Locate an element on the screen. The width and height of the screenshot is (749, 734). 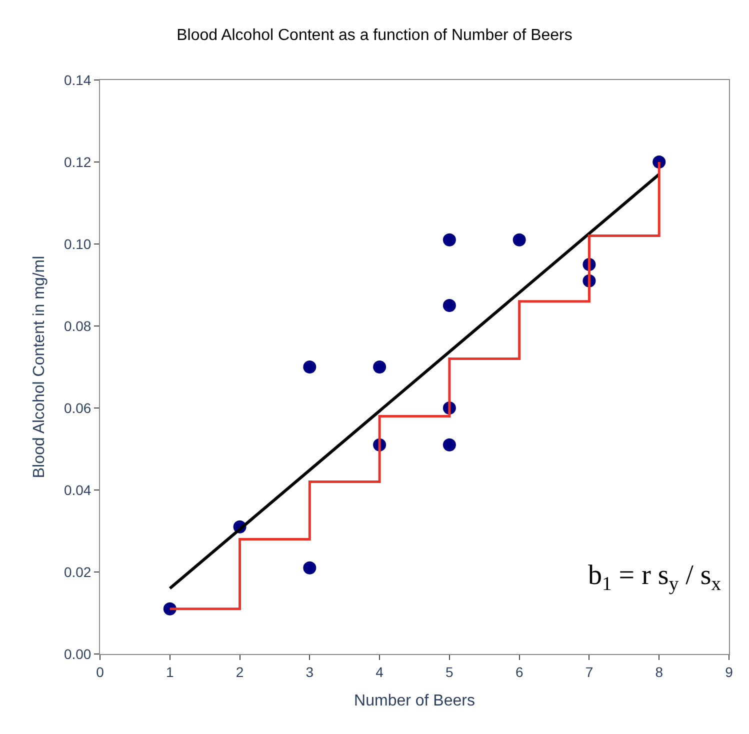
y-tick-label: 0.10 is located at coordinates (78, 244).